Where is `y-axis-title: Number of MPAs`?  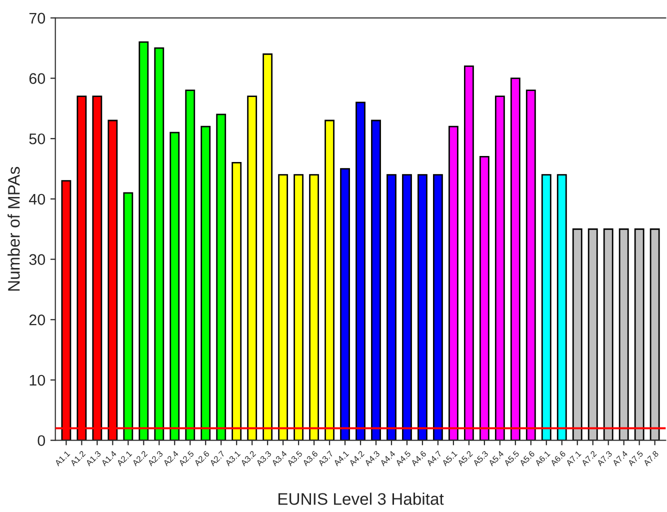
y-axis-title: Number of MPAs is located at coordinates (14, 228).